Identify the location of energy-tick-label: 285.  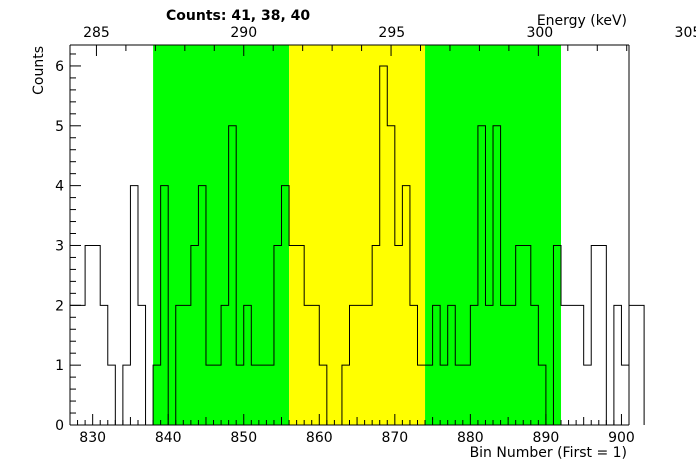
(96, 33).